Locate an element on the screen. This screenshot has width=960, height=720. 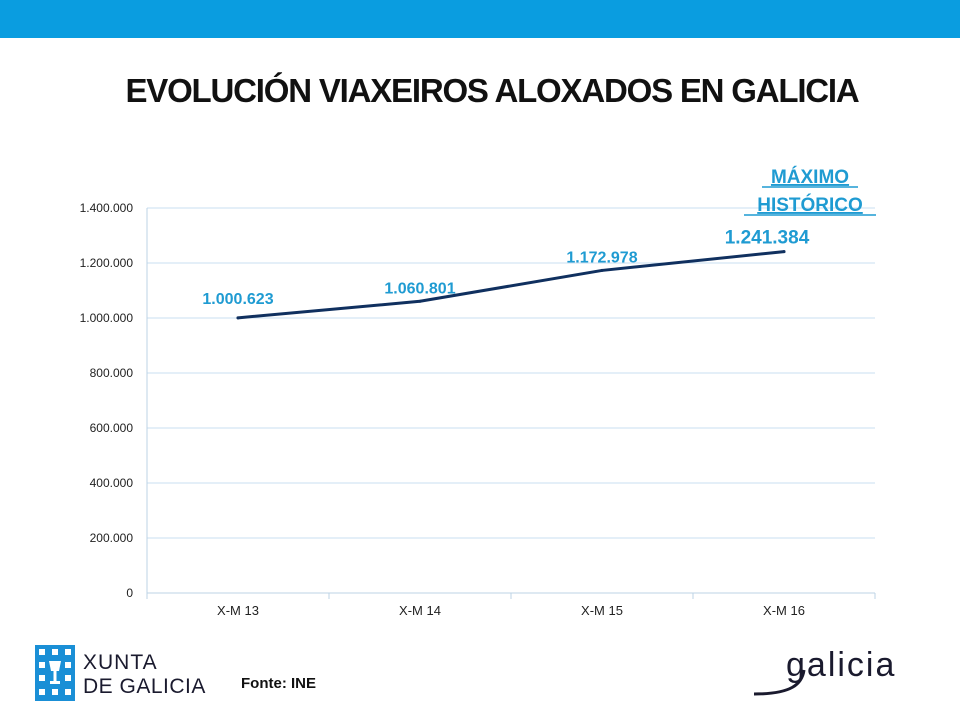
x-tick-label: X-M 13 is located at coordinates (238, 610).